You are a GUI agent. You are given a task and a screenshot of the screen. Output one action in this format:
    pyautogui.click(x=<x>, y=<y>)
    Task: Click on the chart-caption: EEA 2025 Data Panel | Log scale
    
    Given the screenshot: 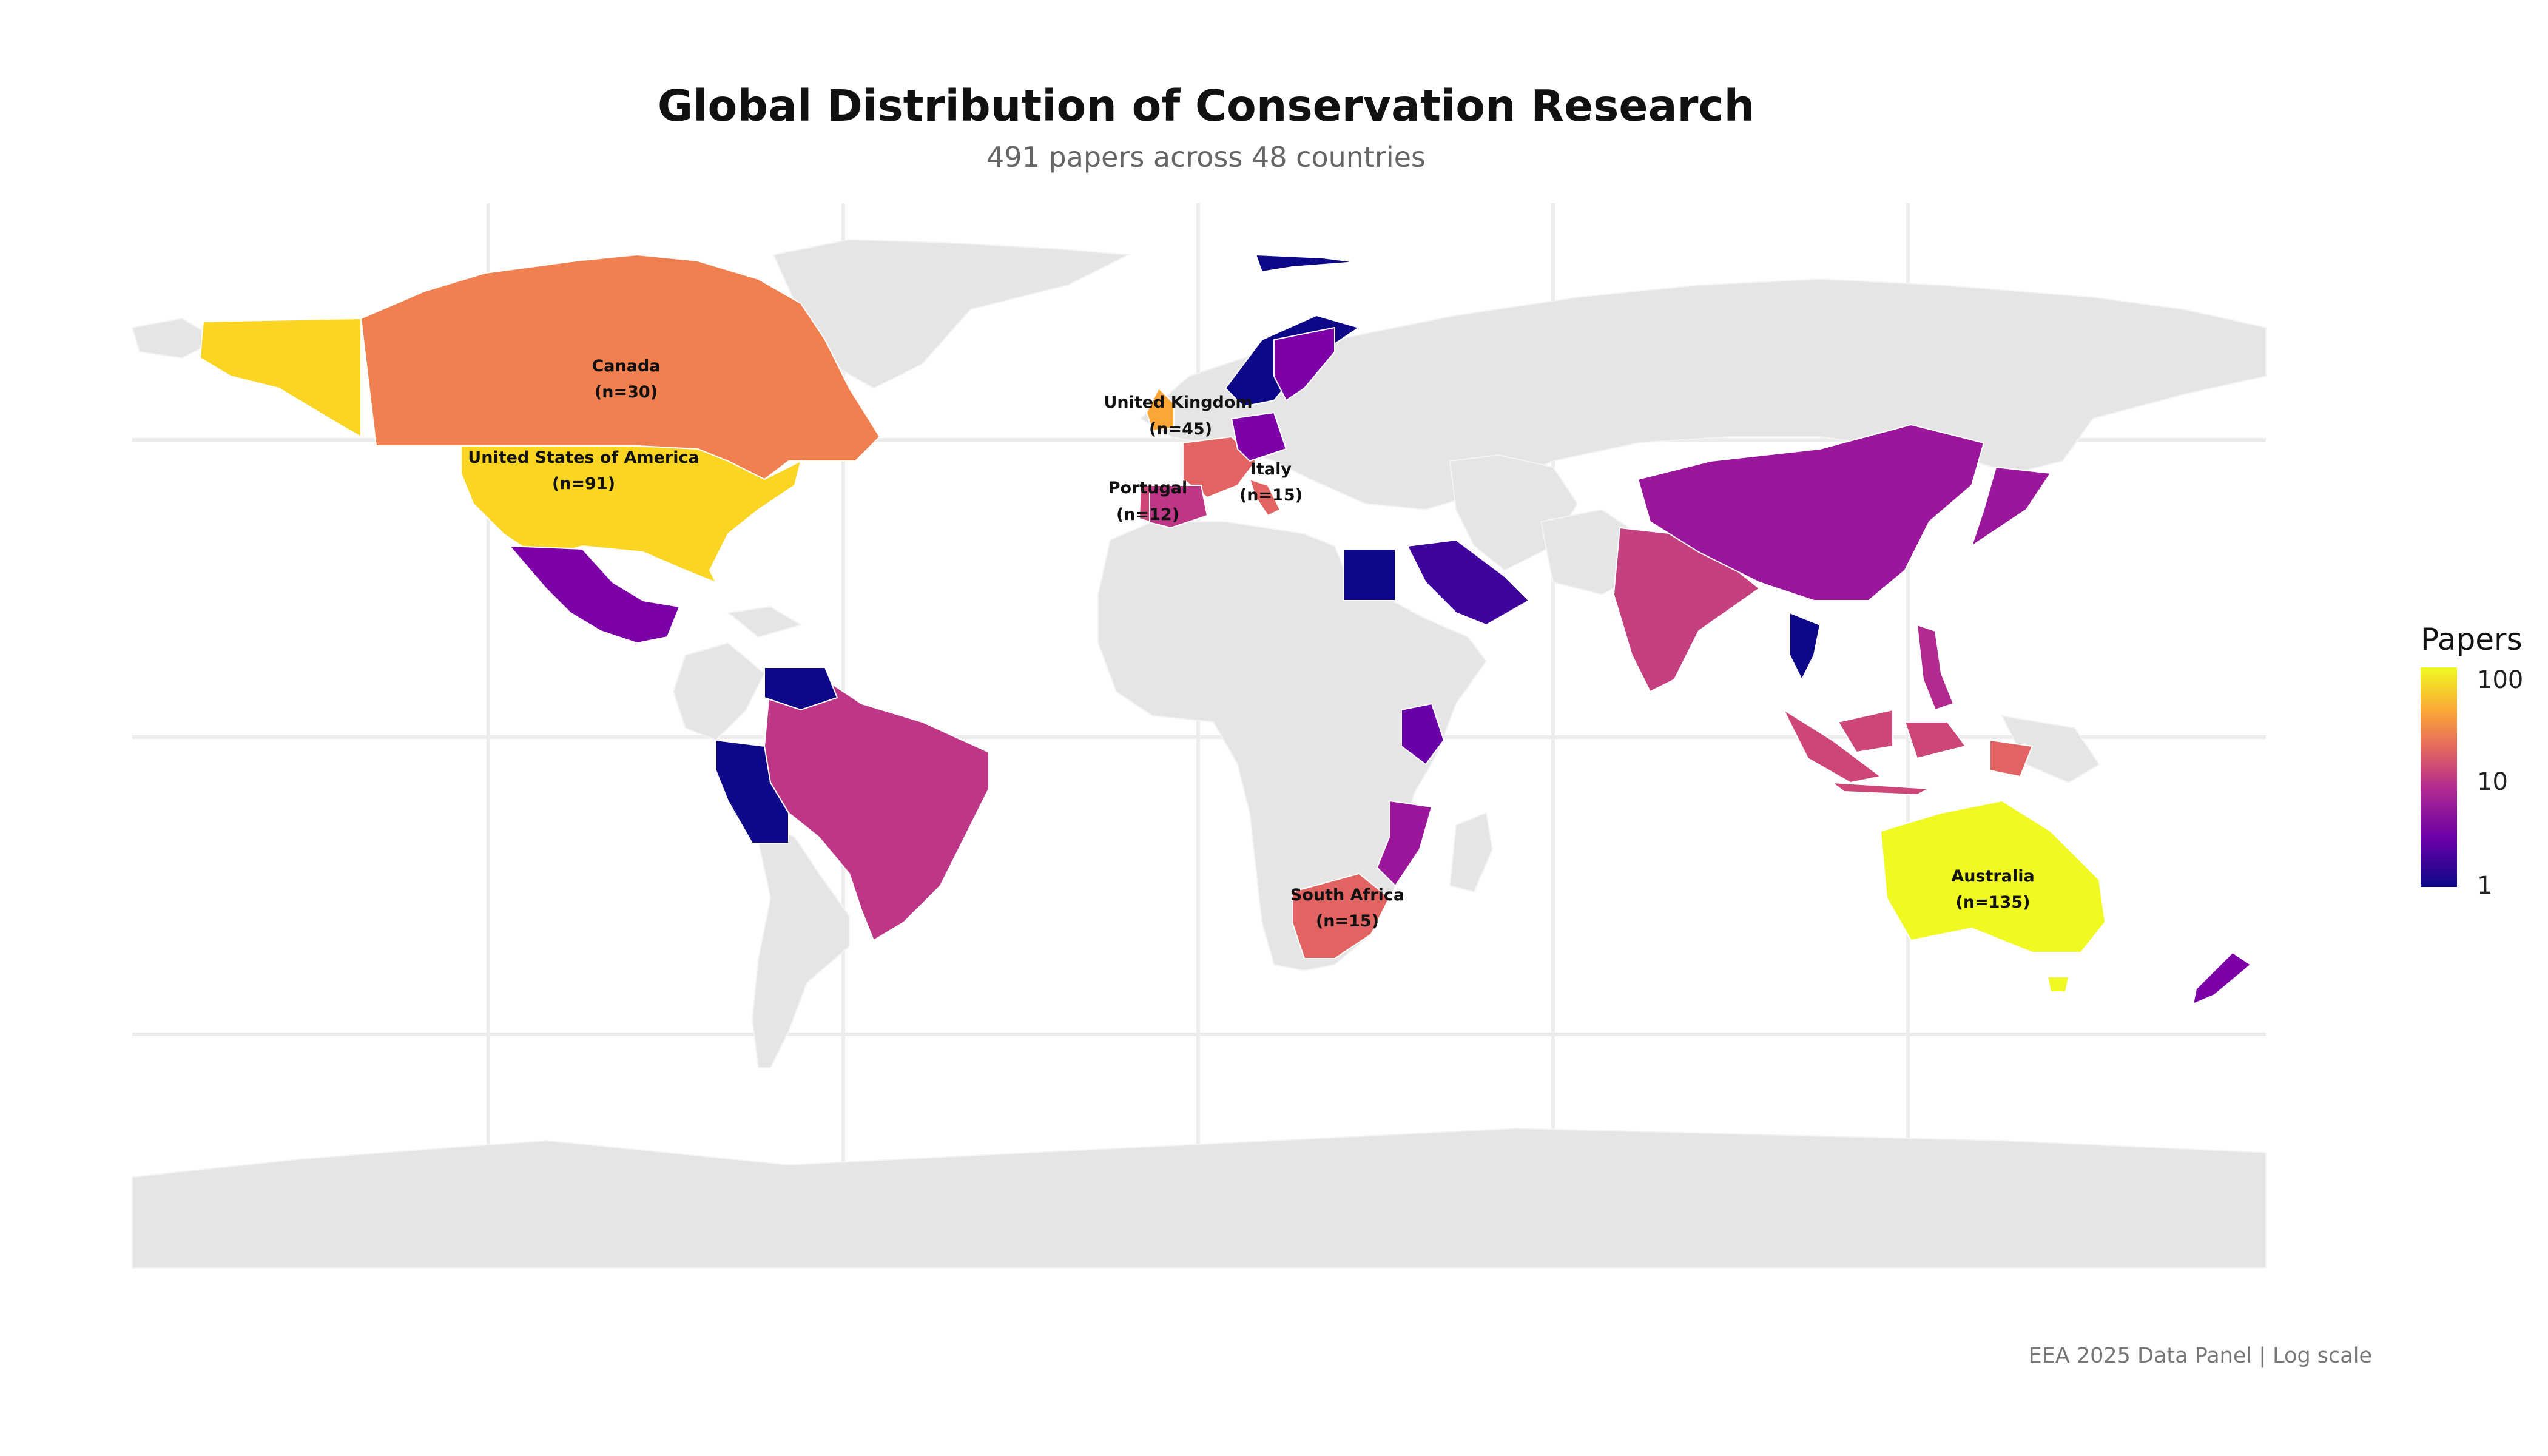 What is the action you would take?
    pyautogui.click(x=2200, y=1356)
    